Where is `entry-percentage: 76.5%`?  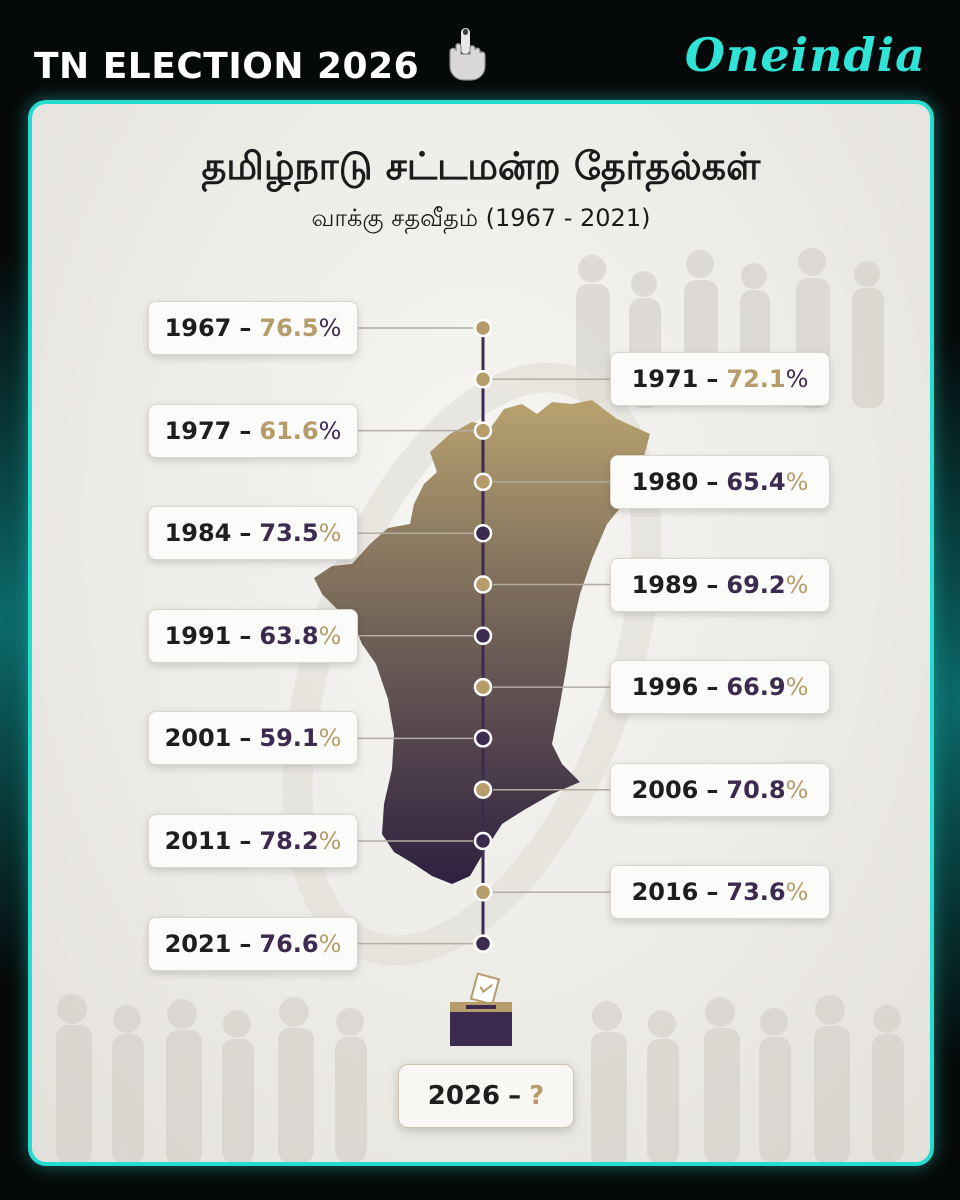
entry-percentage: 76.5% is located at coordinates (300, 328).